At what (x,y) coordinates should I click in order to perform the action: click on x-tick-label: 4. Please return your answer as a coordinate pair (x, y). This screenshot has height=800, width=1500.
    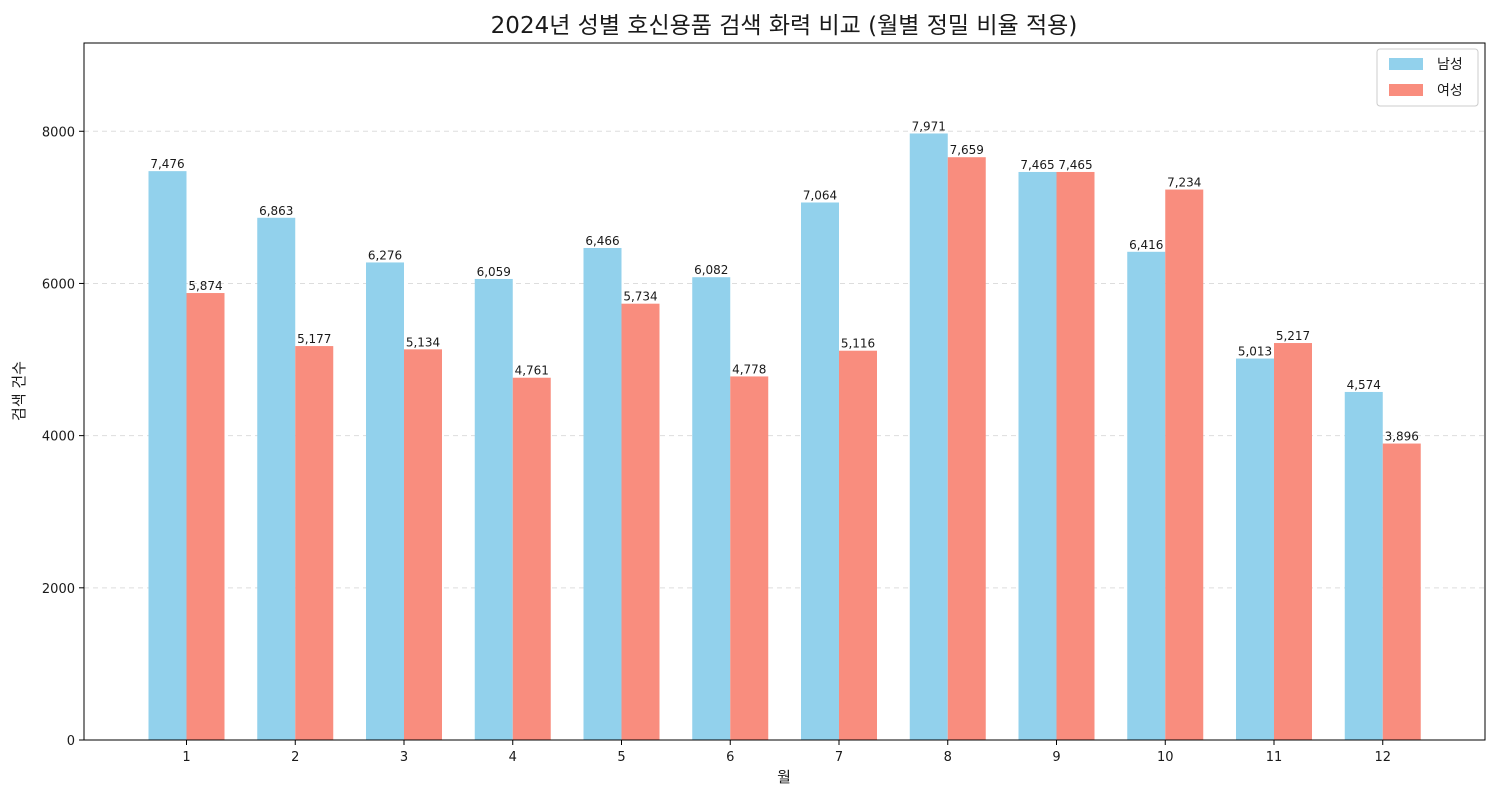
    Looking at the image, I should click on (513, 757).